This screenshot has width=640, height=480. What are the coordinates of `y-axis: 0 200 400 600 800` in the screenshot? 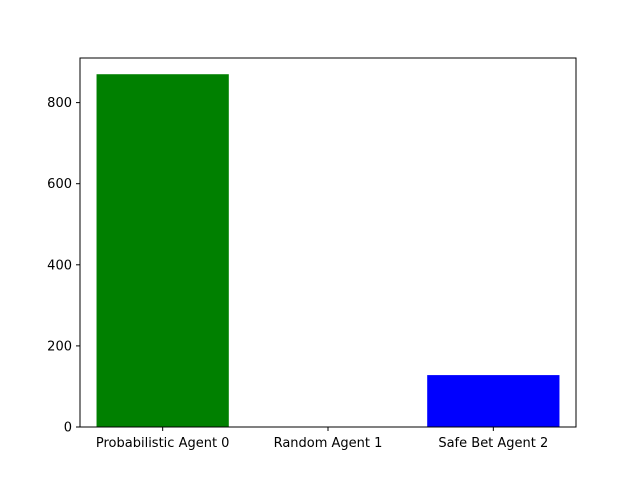 It's located at (63, 266).